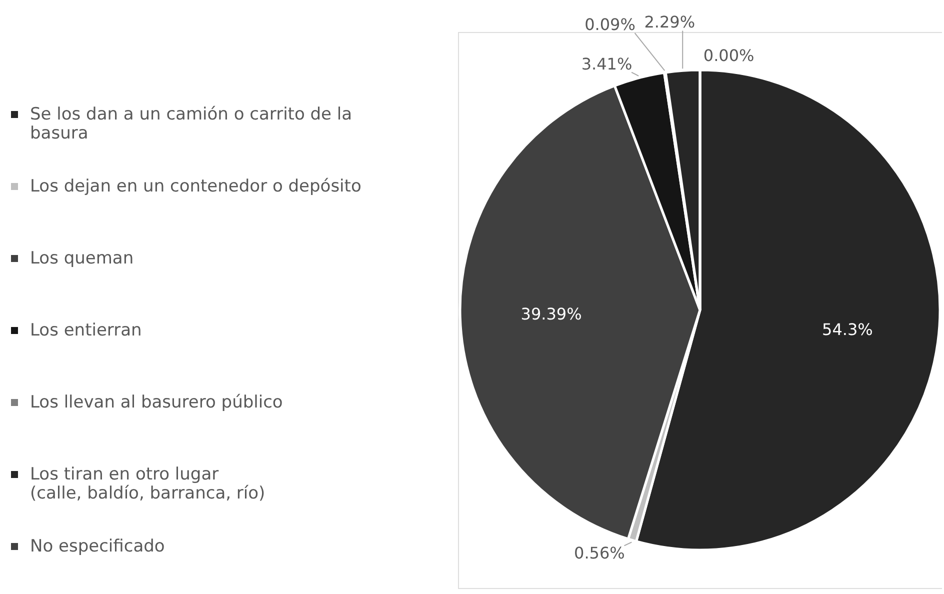 The width and height of the screenshot is (944, 594). Describe the element at coordinates (551, 314) in the screenshot. I see `data-label: 39.39%` at that location.